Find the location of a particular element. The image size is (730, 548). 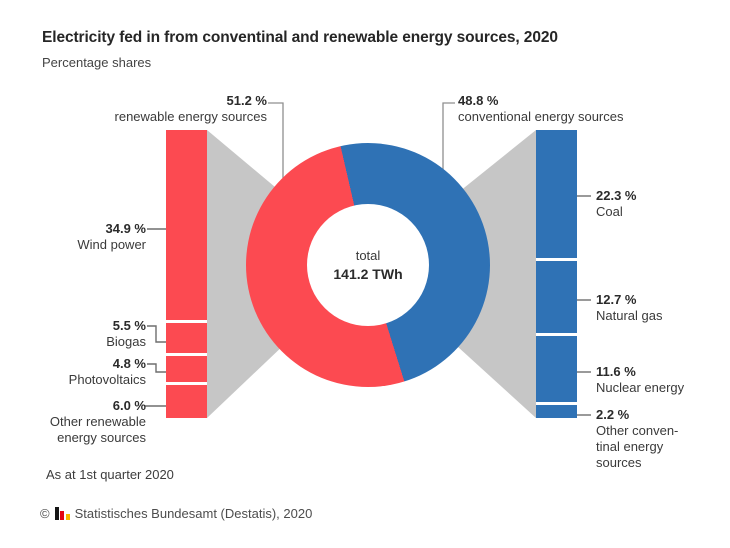

copyright-text: Statistisches Bundesamt (Destatis), 2020 is located at coordinates (193, 513).